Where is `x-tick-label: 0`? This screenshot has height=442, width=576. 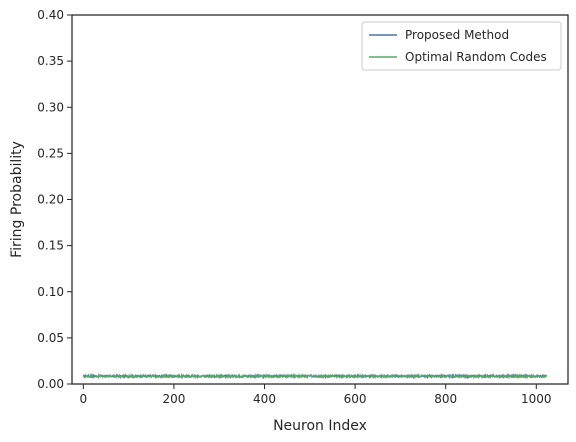
x-tick-label: 0 is located at coordinates (84, 399).